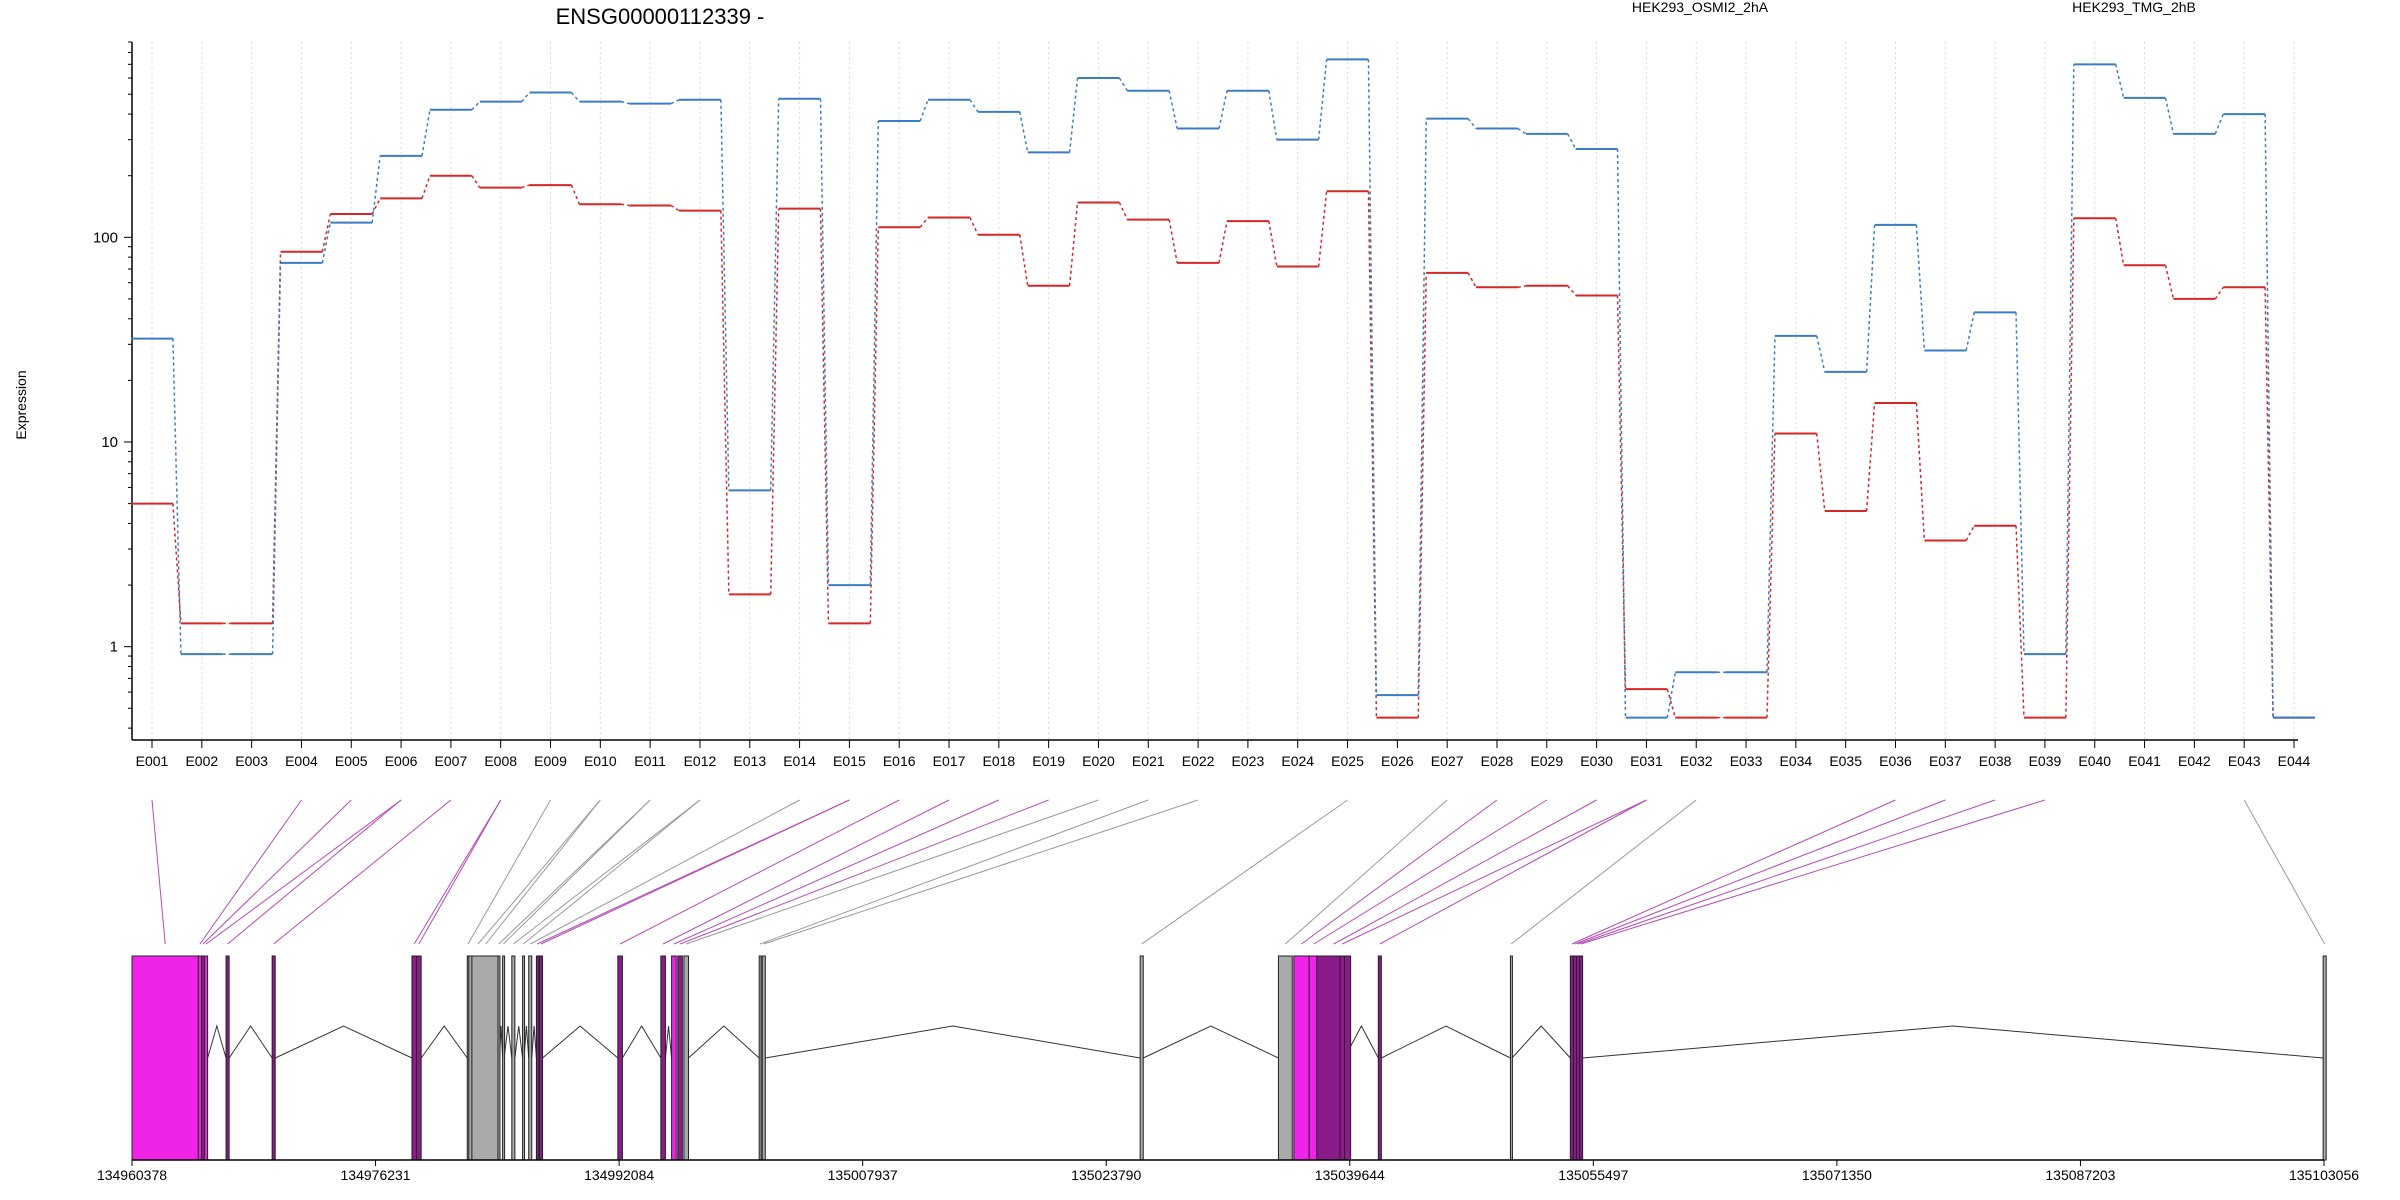 The width and height of the screenshot is (2400, 1200). What do you see at coordinates (1297, 761) in the screenshot?
I see `x-tick-label: E024` at bounding box center [1297, 761].